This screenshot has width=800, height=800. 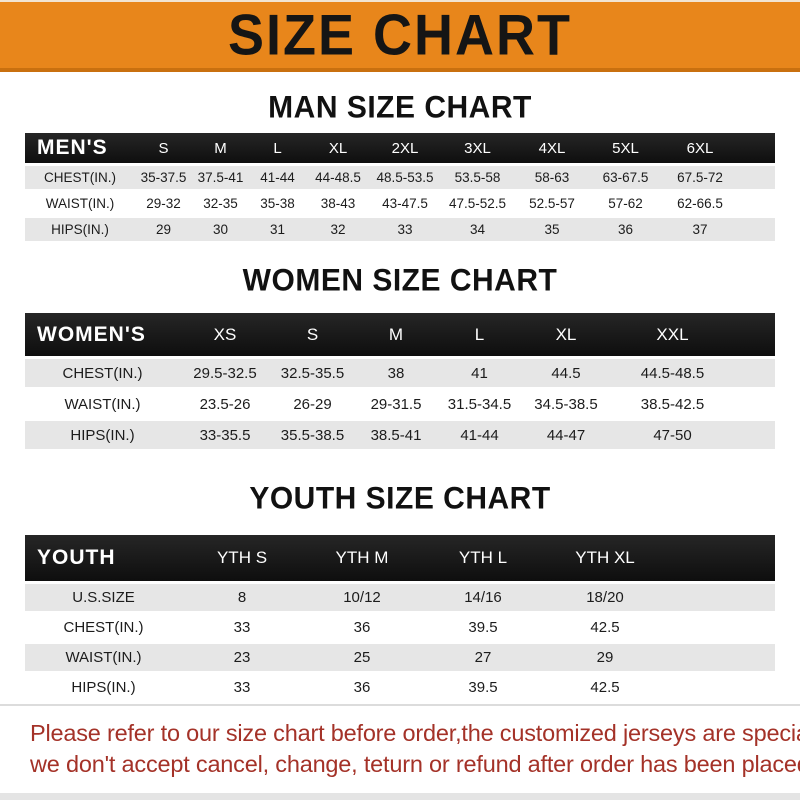 I want to click on table-cell: 34.5-38.5, so click(x=566, y=404).